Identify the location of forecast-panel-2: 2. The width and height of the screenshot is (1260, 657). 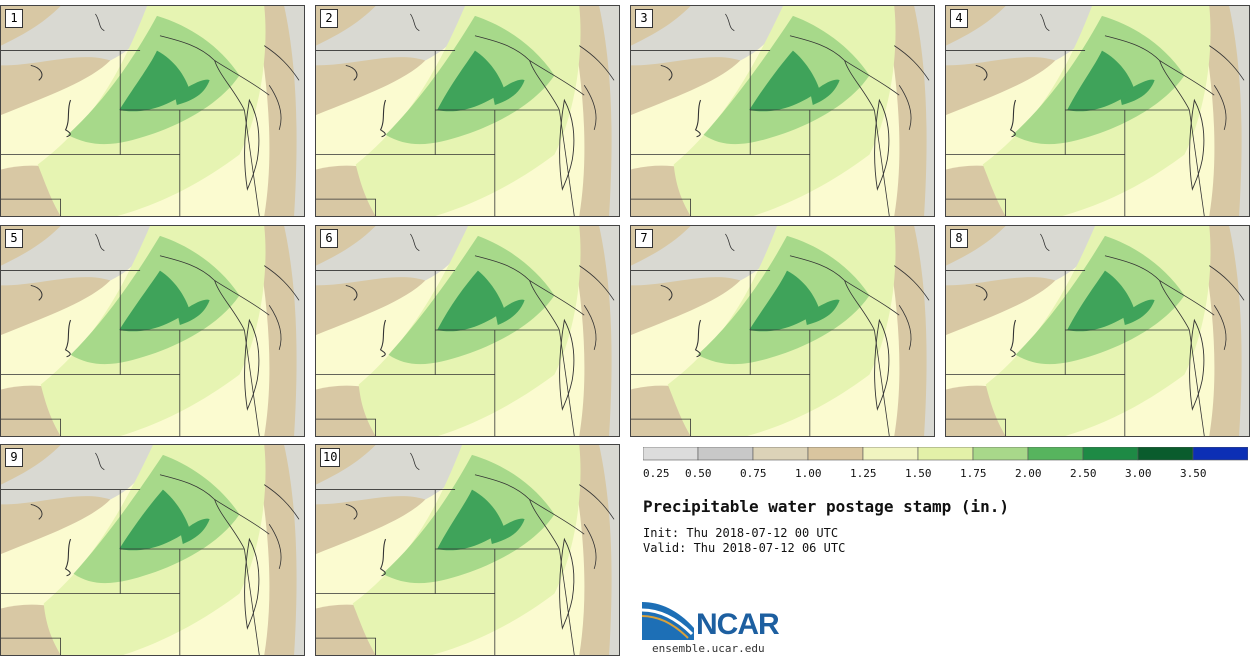
(467, 111).